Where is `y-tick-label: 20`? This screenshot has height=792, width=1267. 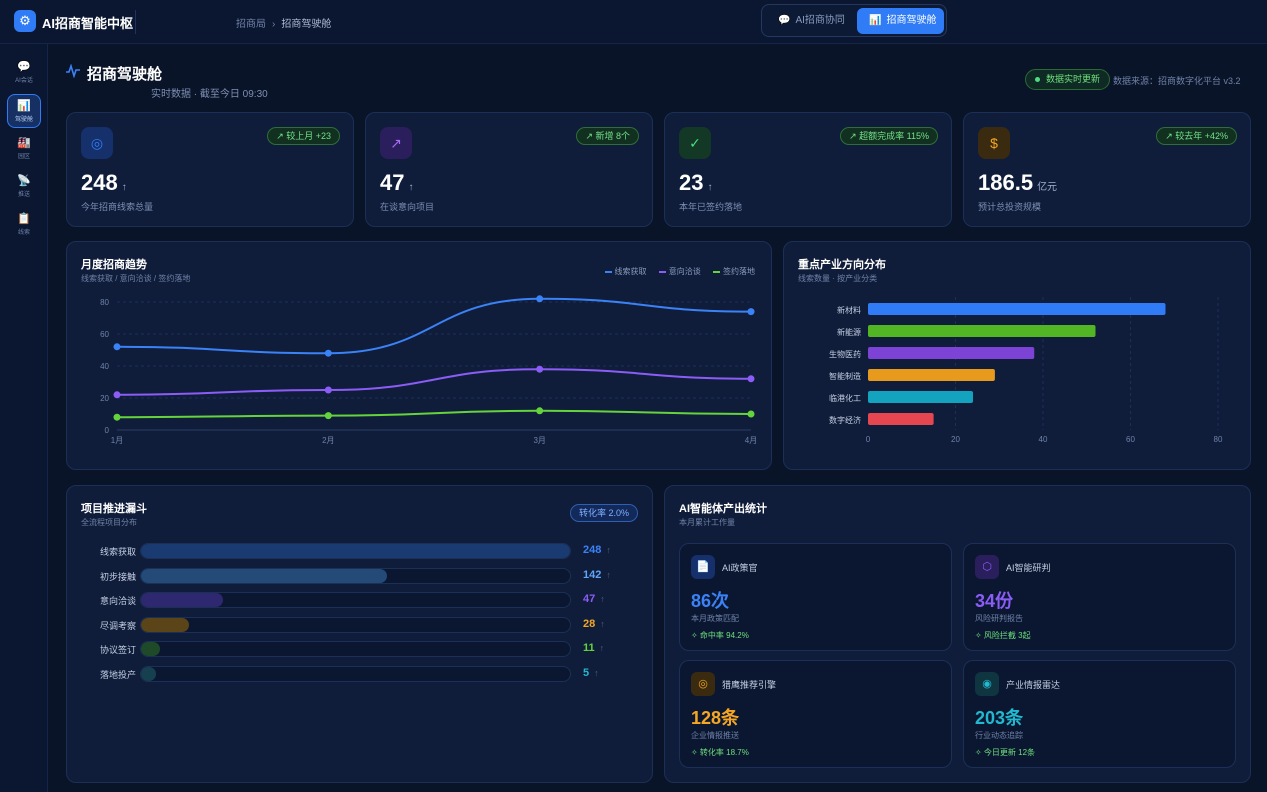
y-tick-label: 20 is located at coordinates (104, 398).